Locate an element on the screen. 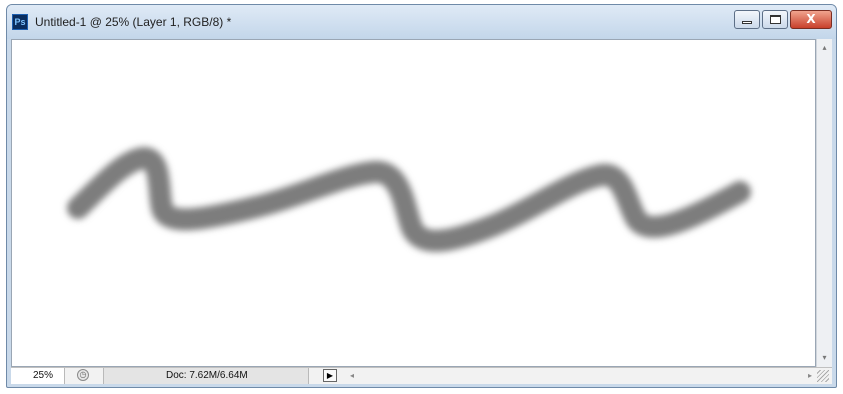 The width and height of the screenshot is (843, 394). resize-grip-icon is located at coordinates (823, 376).